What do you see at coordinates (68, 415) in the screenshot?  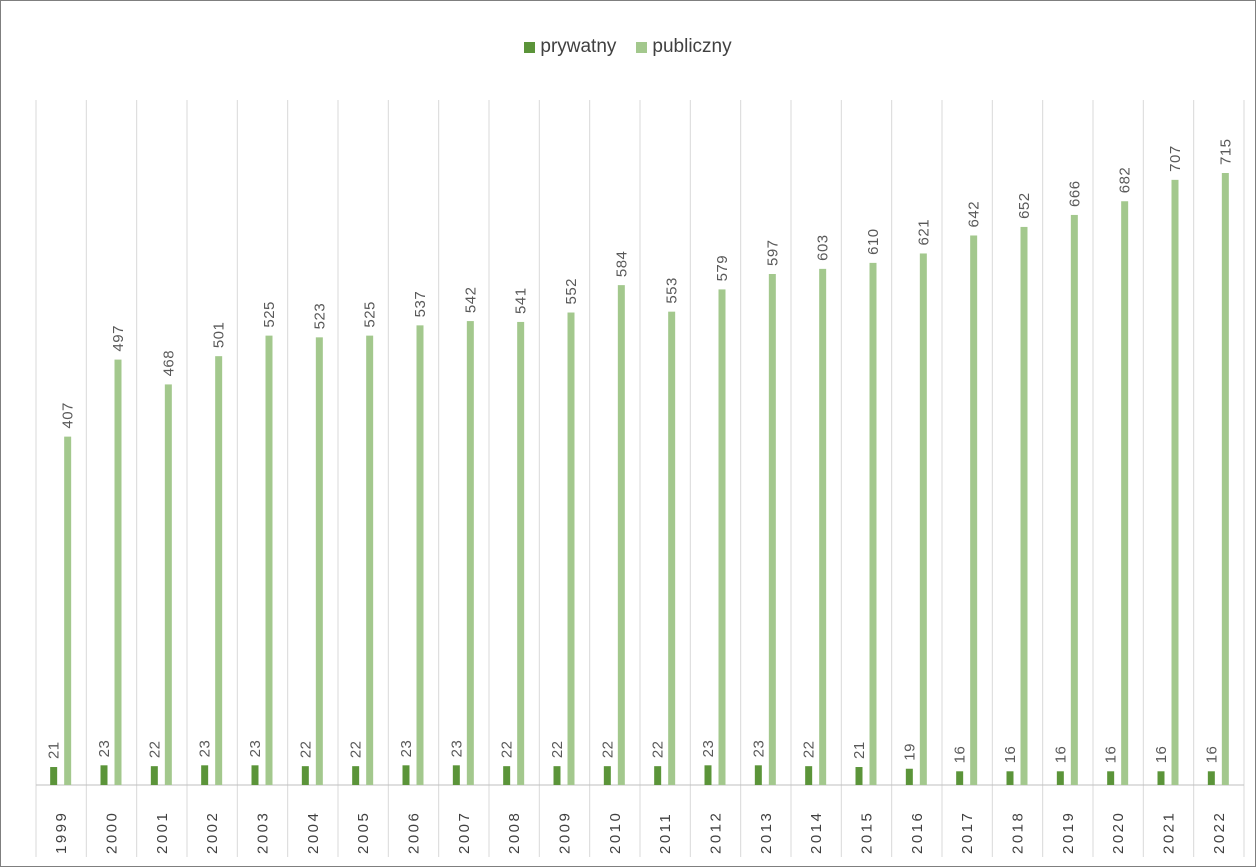 I see `data-label-publiczny-1999: 407` at bounding box center [68, 415].